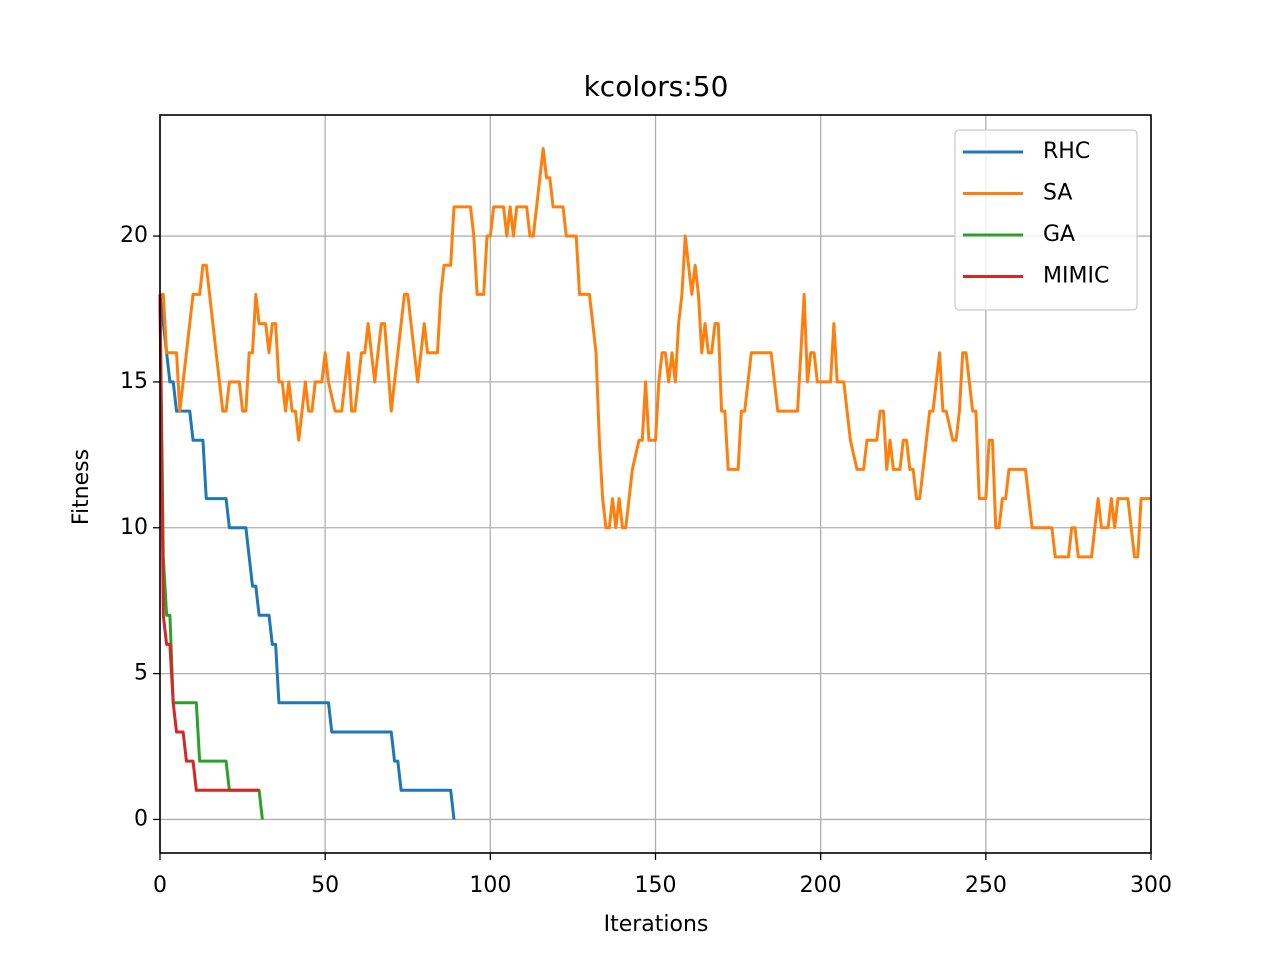 Image resolution: width=1280 pixels, height=960 pixels. What do you see at coordinates (160, 885) in the screenshot?
I see `x-tick-label: 0` at bounding box center [160, 885].